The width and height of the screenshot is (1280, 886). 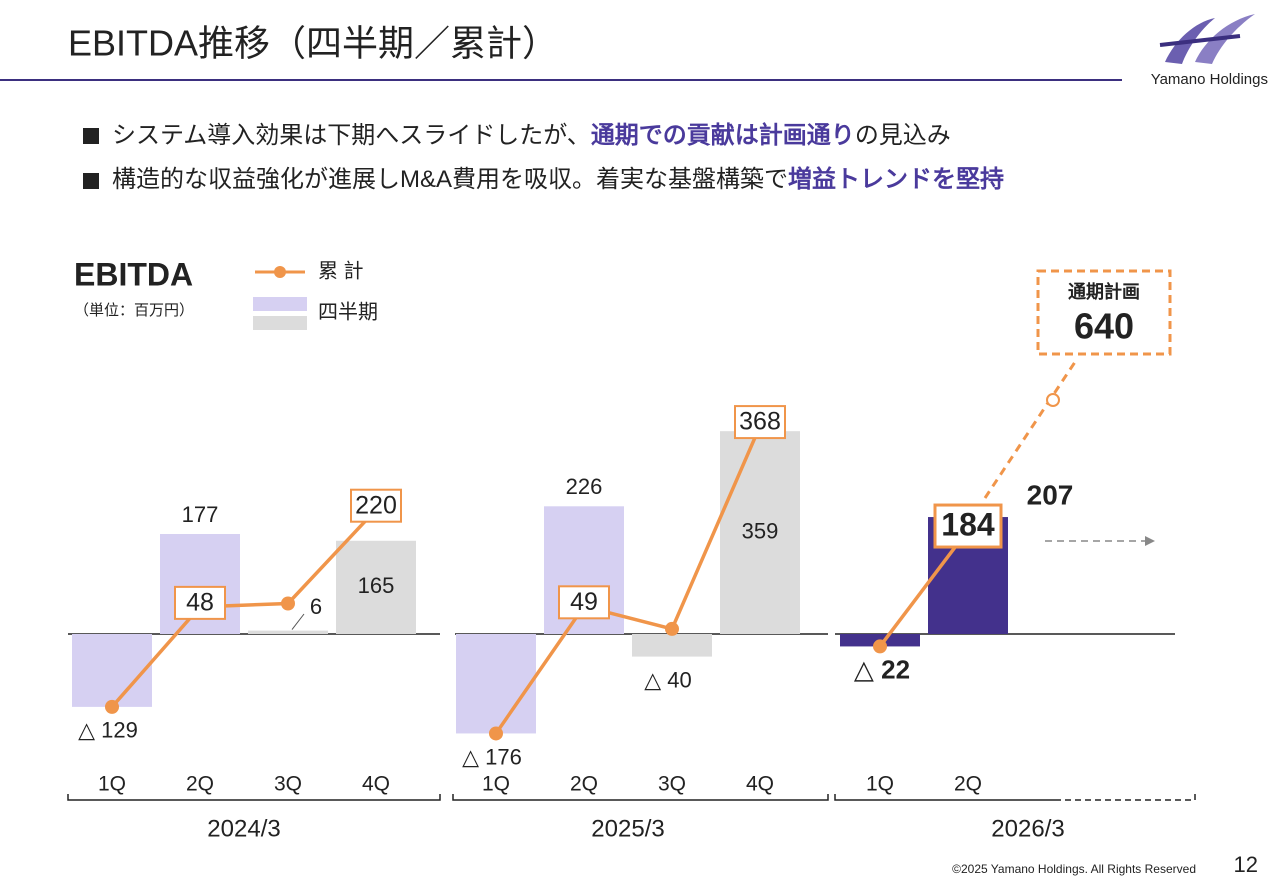 What do you see at coordinates (341, 270) in the screenshot?
I see `legend-label: 累 計` at bounding box center [341, 270].